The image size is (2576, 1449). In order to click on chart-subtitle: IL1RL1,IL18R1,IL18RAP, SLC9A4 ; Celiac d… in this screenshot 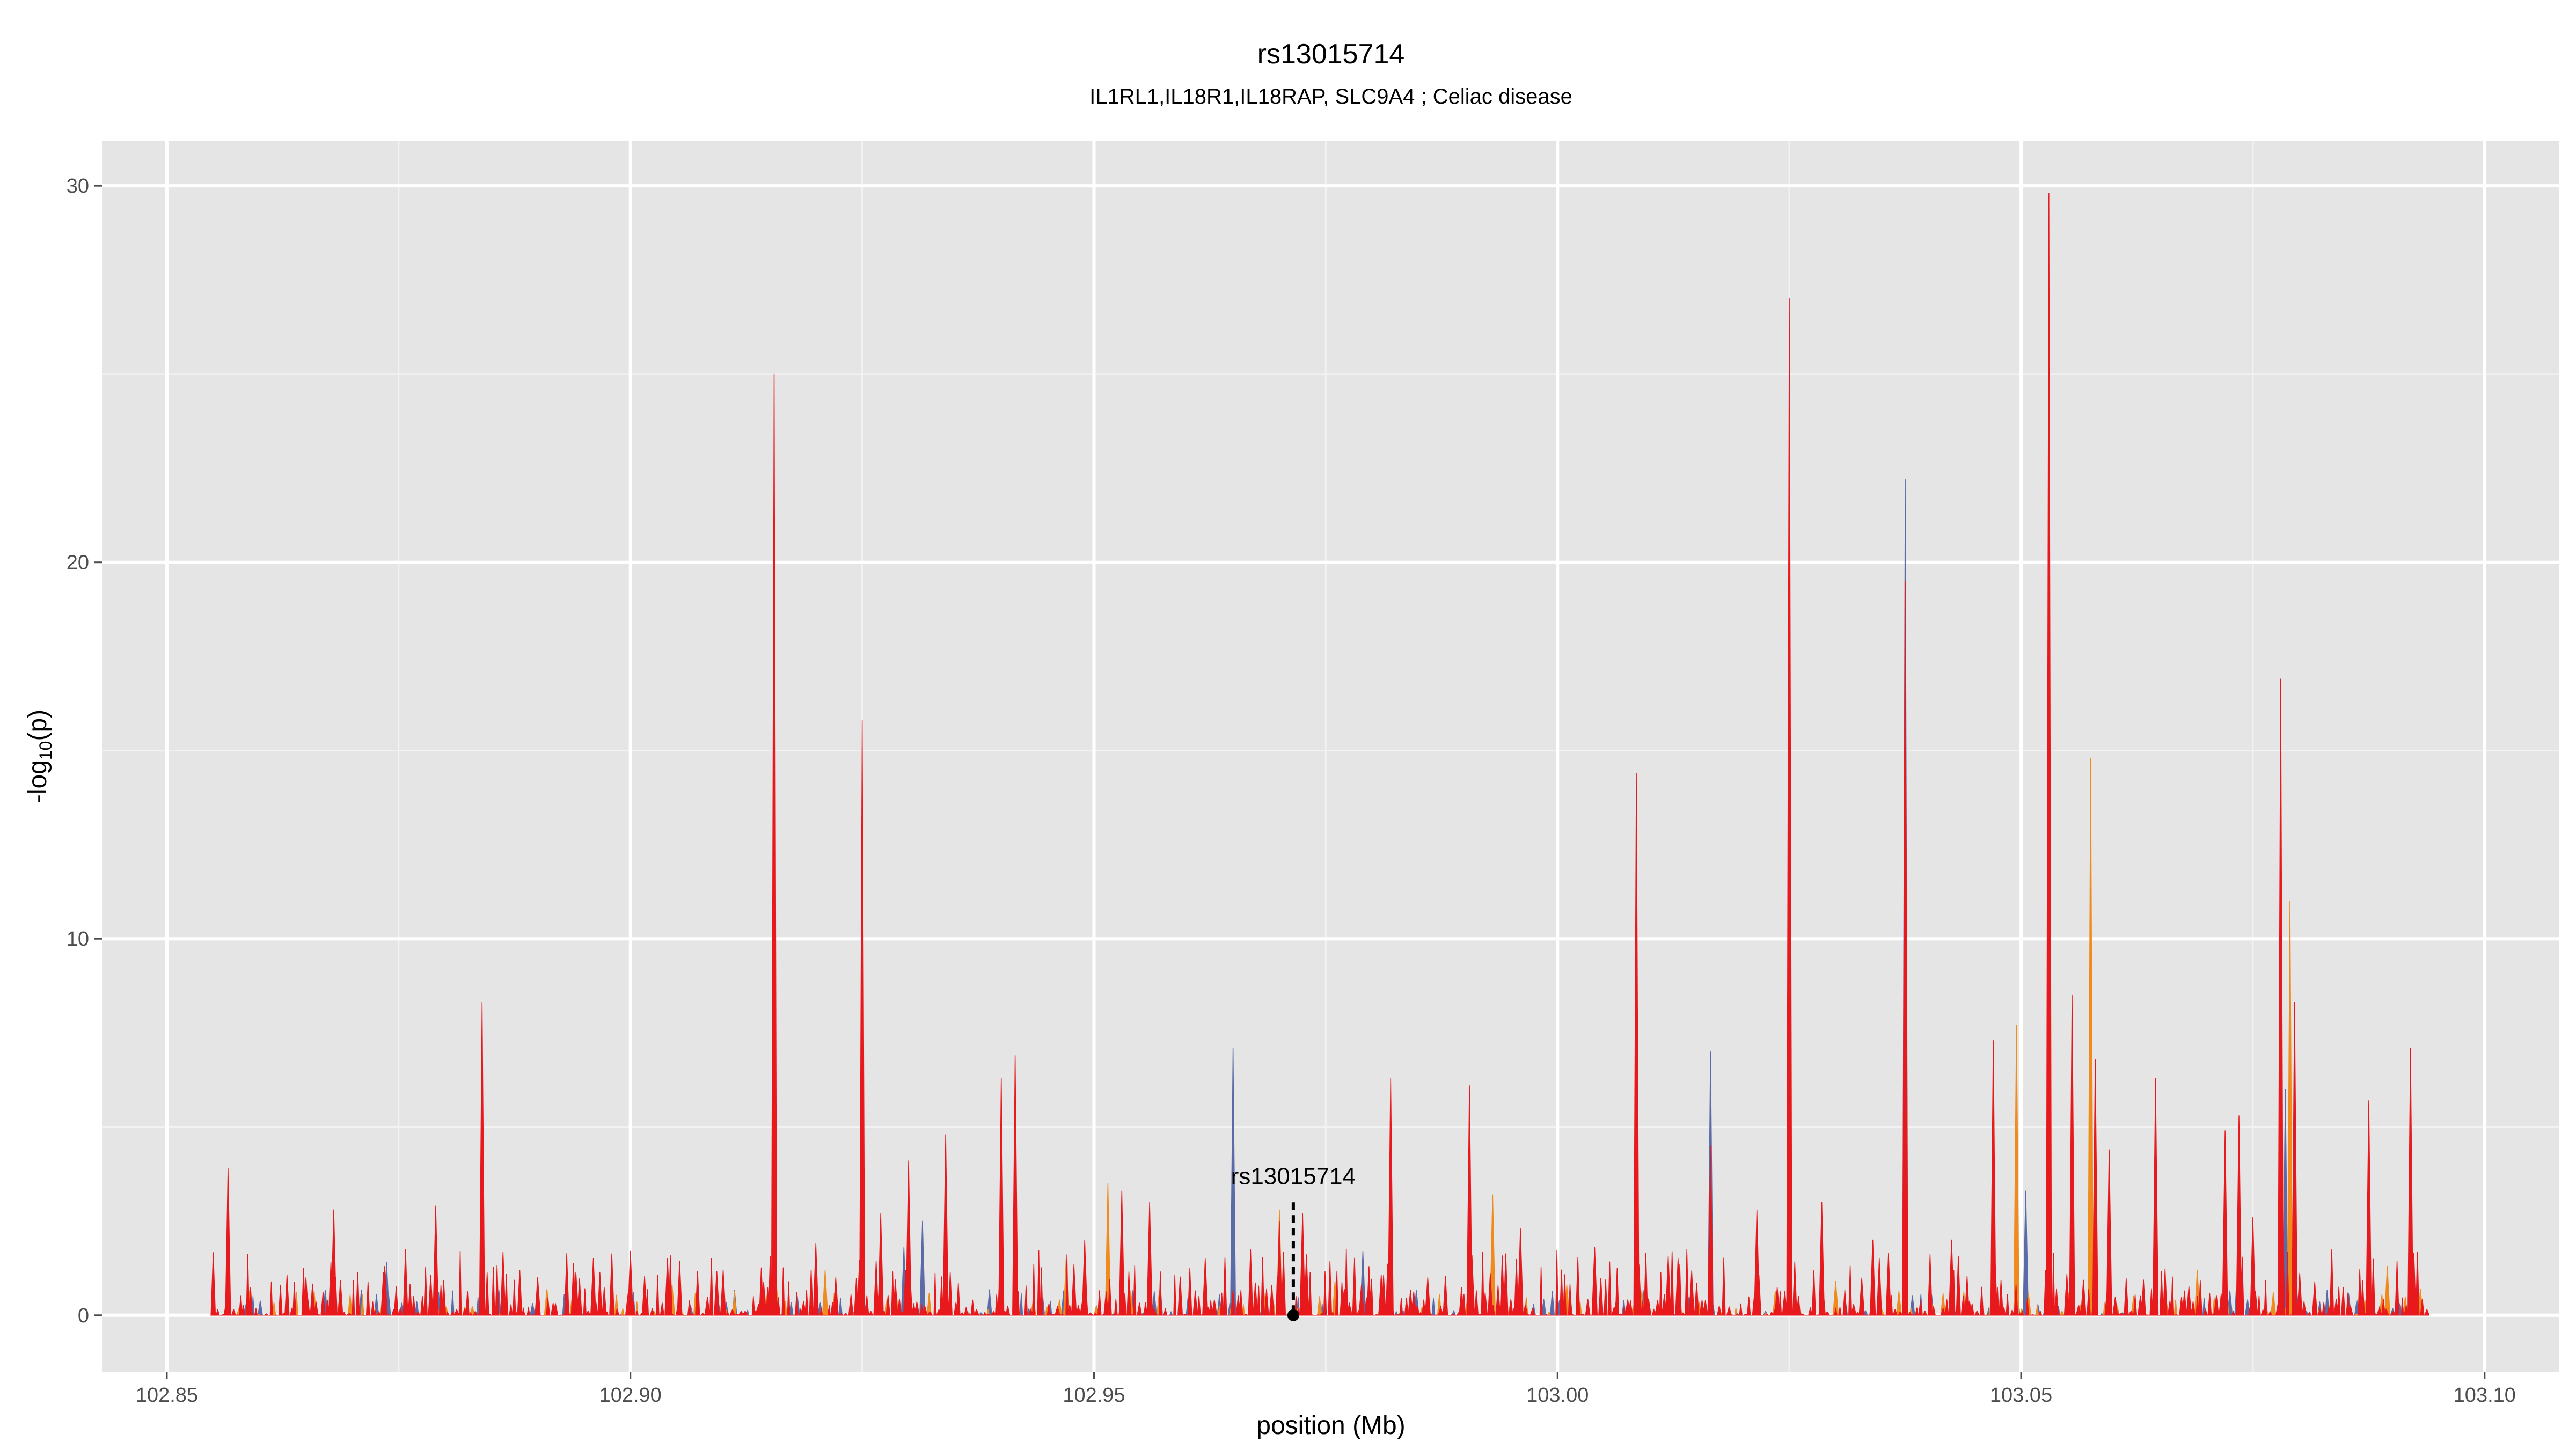, I will do `click(1330, 96)`.